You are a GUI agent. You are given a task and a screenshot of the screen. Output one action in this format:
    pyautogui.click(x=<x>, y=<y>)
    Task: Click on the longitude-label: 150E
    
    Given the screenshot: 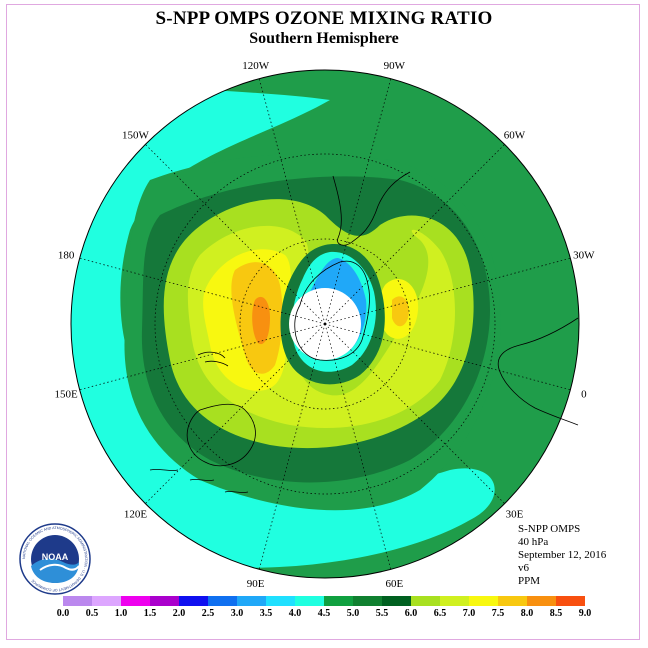 What is the action you would take?
    pyautogui.click(x=67, y=394)
    